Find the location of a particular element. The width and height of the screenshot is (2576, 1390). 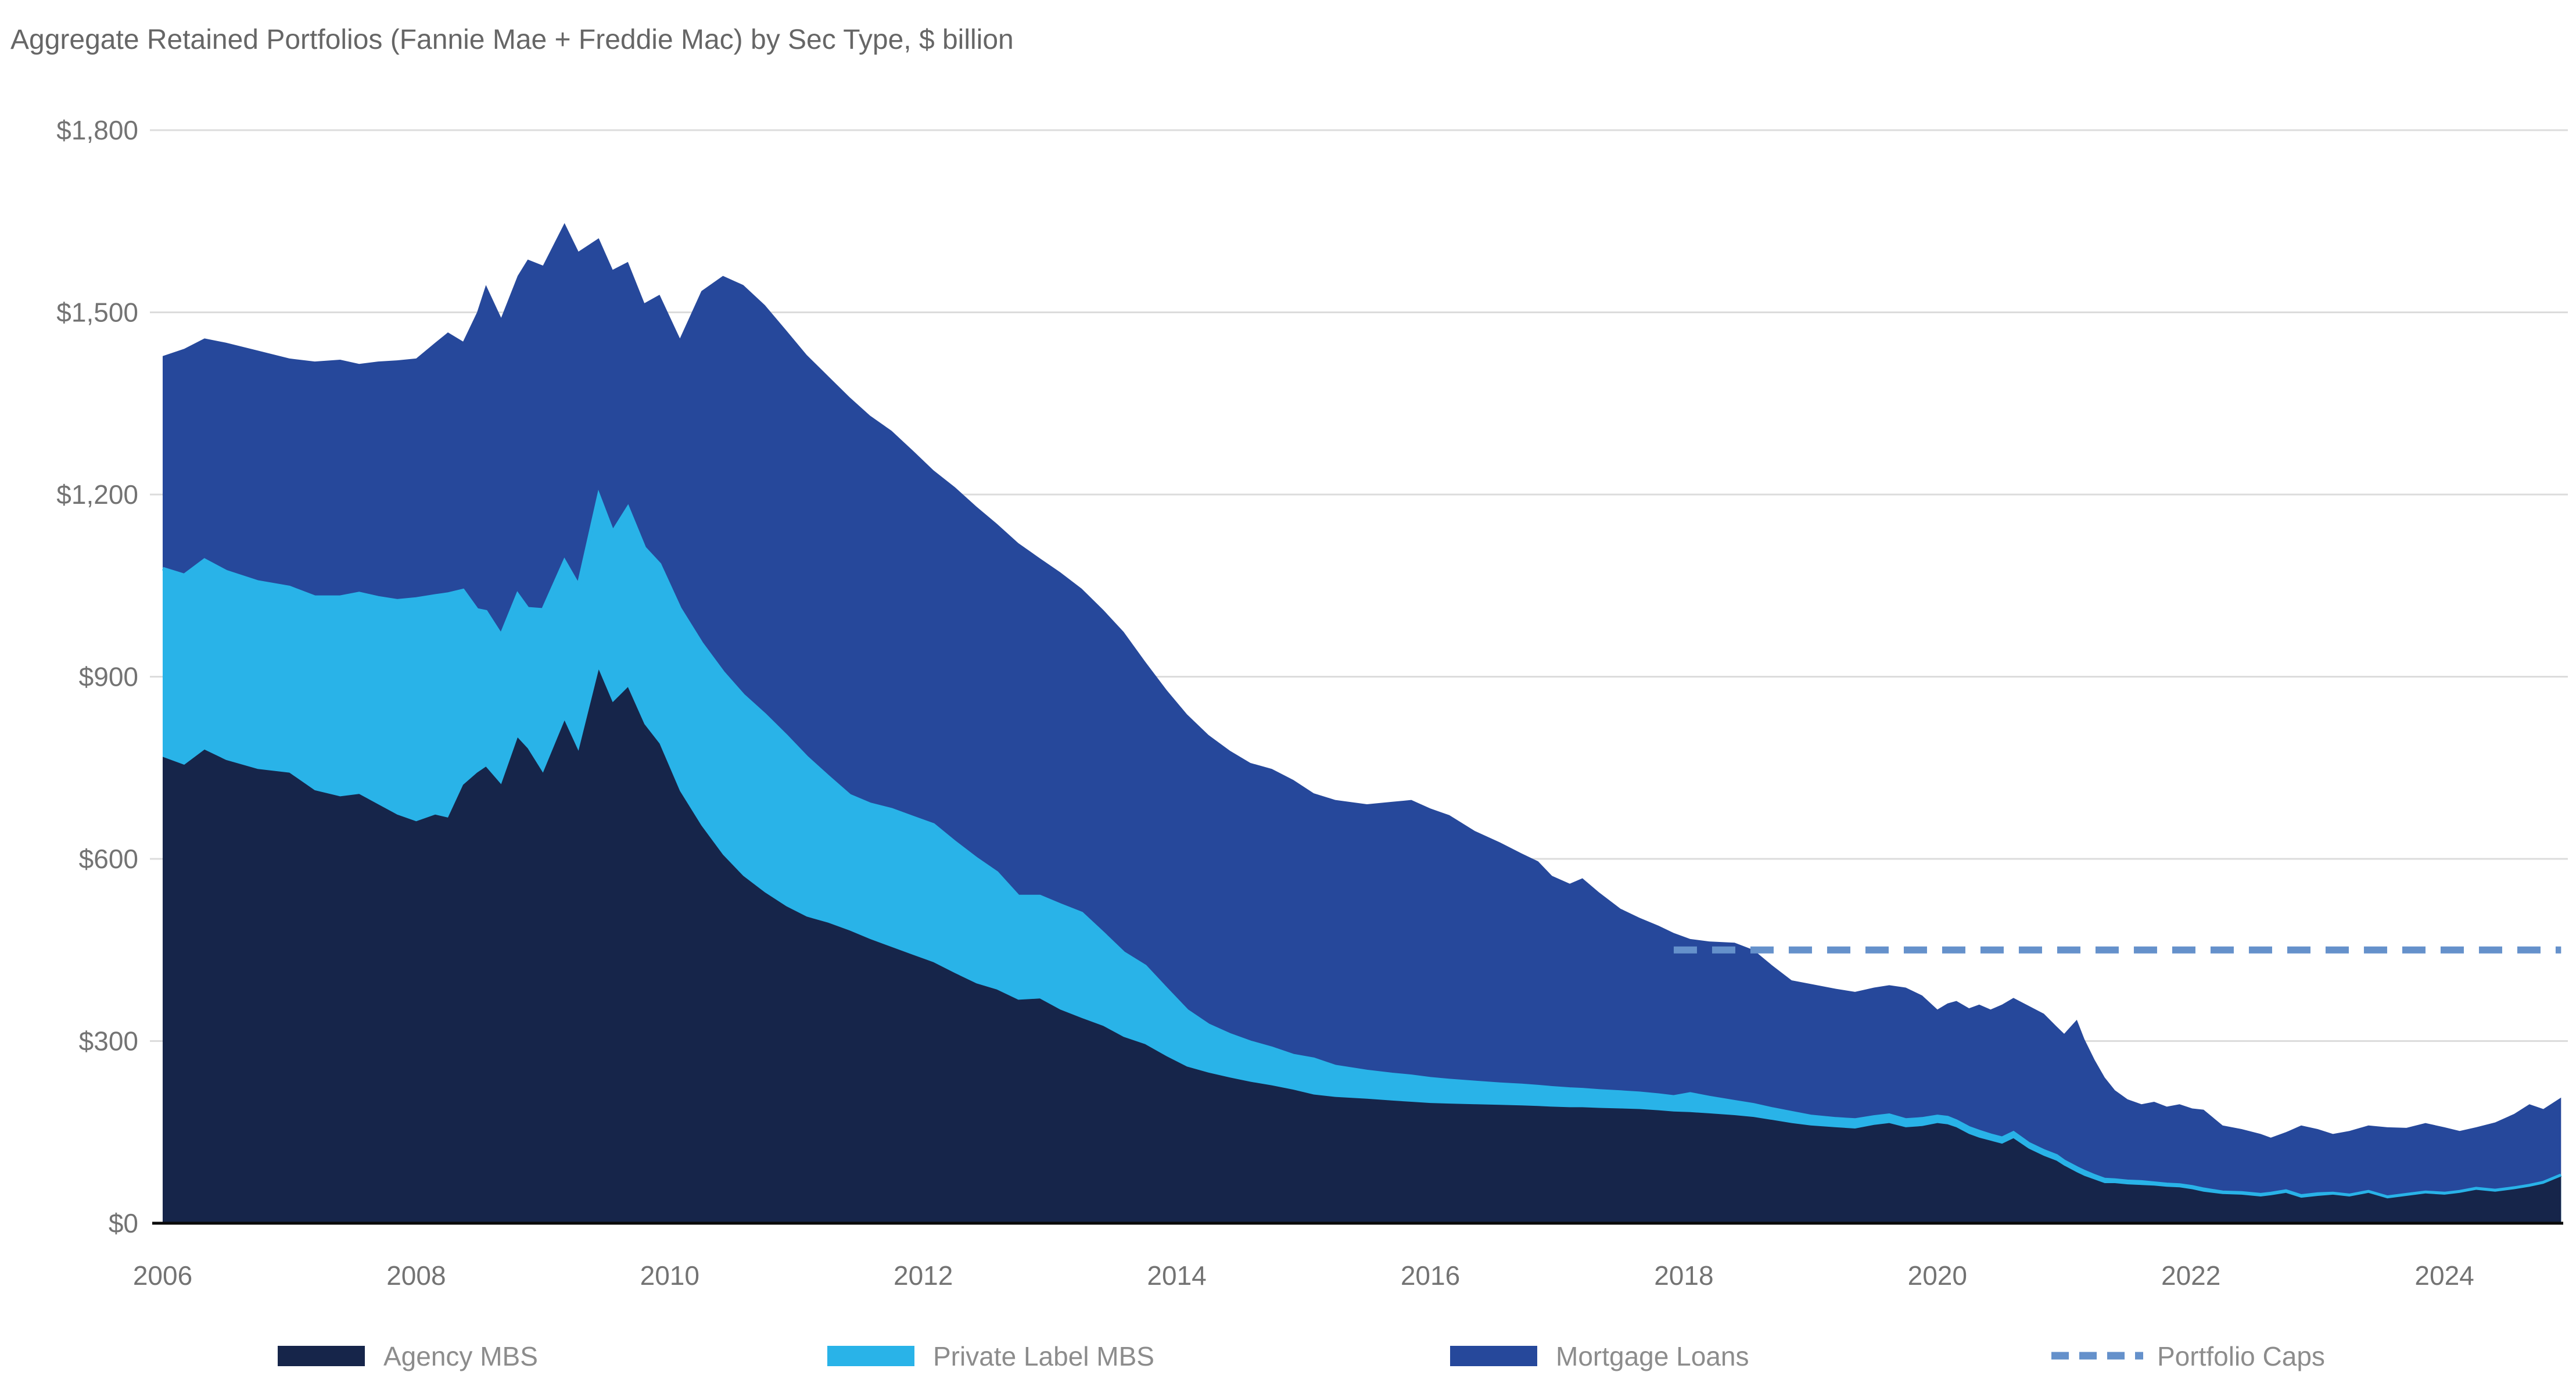

x-axis-label-2022: 2022 is located at coordinates (2190, 1276).